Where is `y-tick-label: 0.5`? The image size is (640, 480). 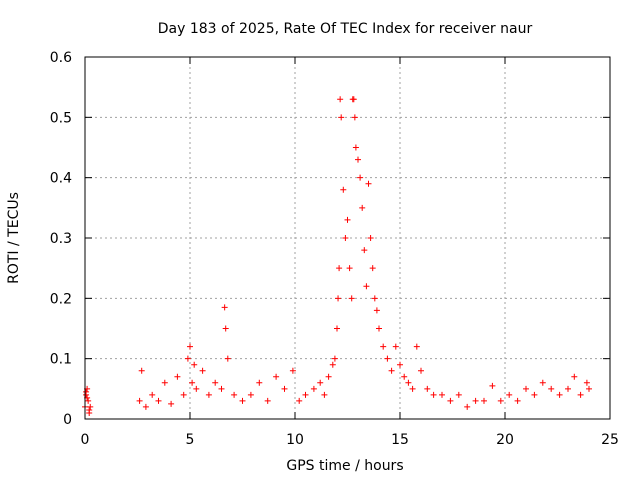 y-tick-label: 0.5 is located at coordinates (61, 118).